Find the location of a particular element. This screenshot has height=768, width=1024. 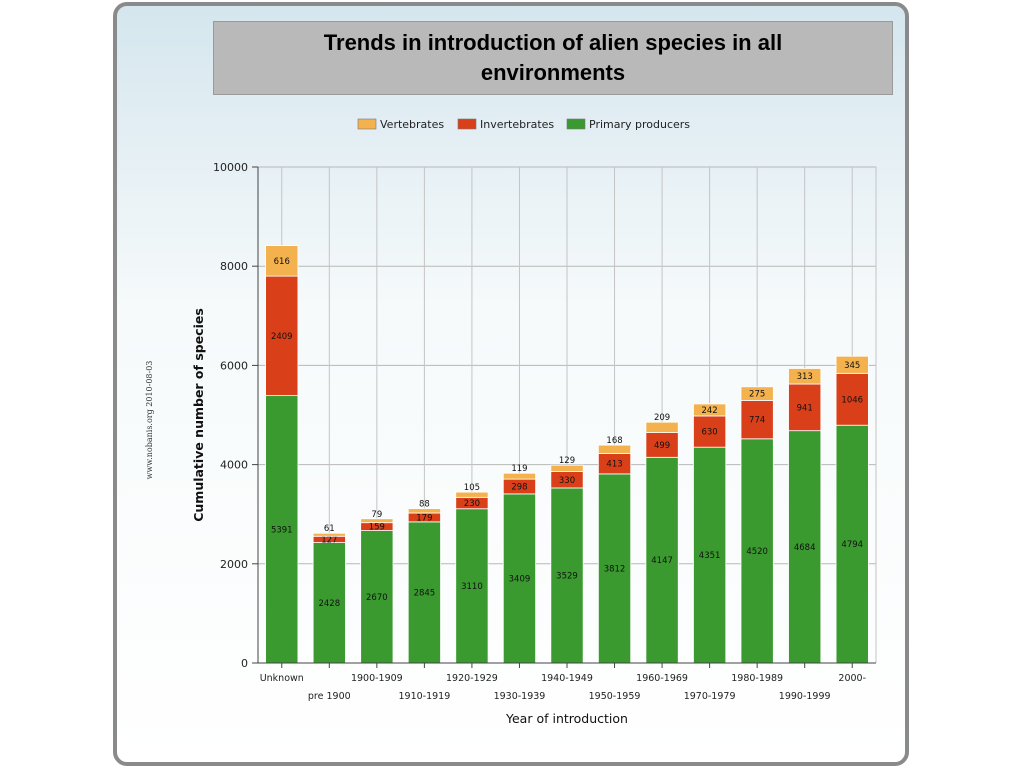

data-label: 499 is located at coordinates (662, 446).